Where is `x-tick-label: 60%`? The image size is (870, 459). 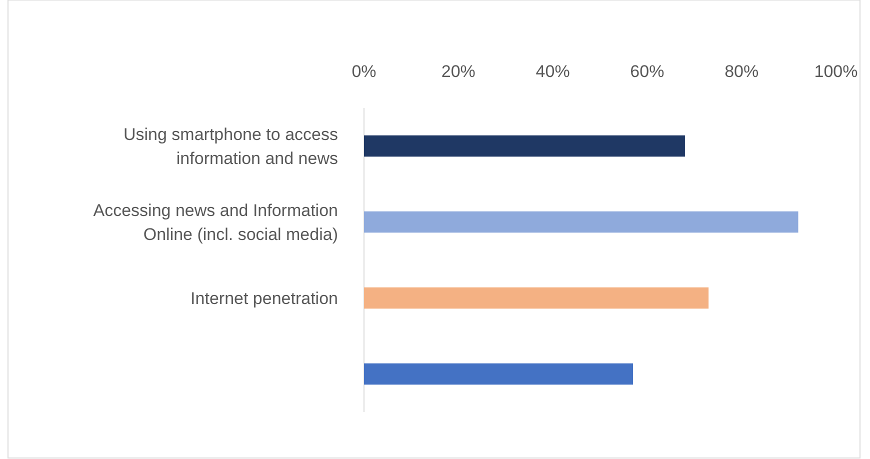
x-tick-label: 60% is located at coordinates (647, 71).